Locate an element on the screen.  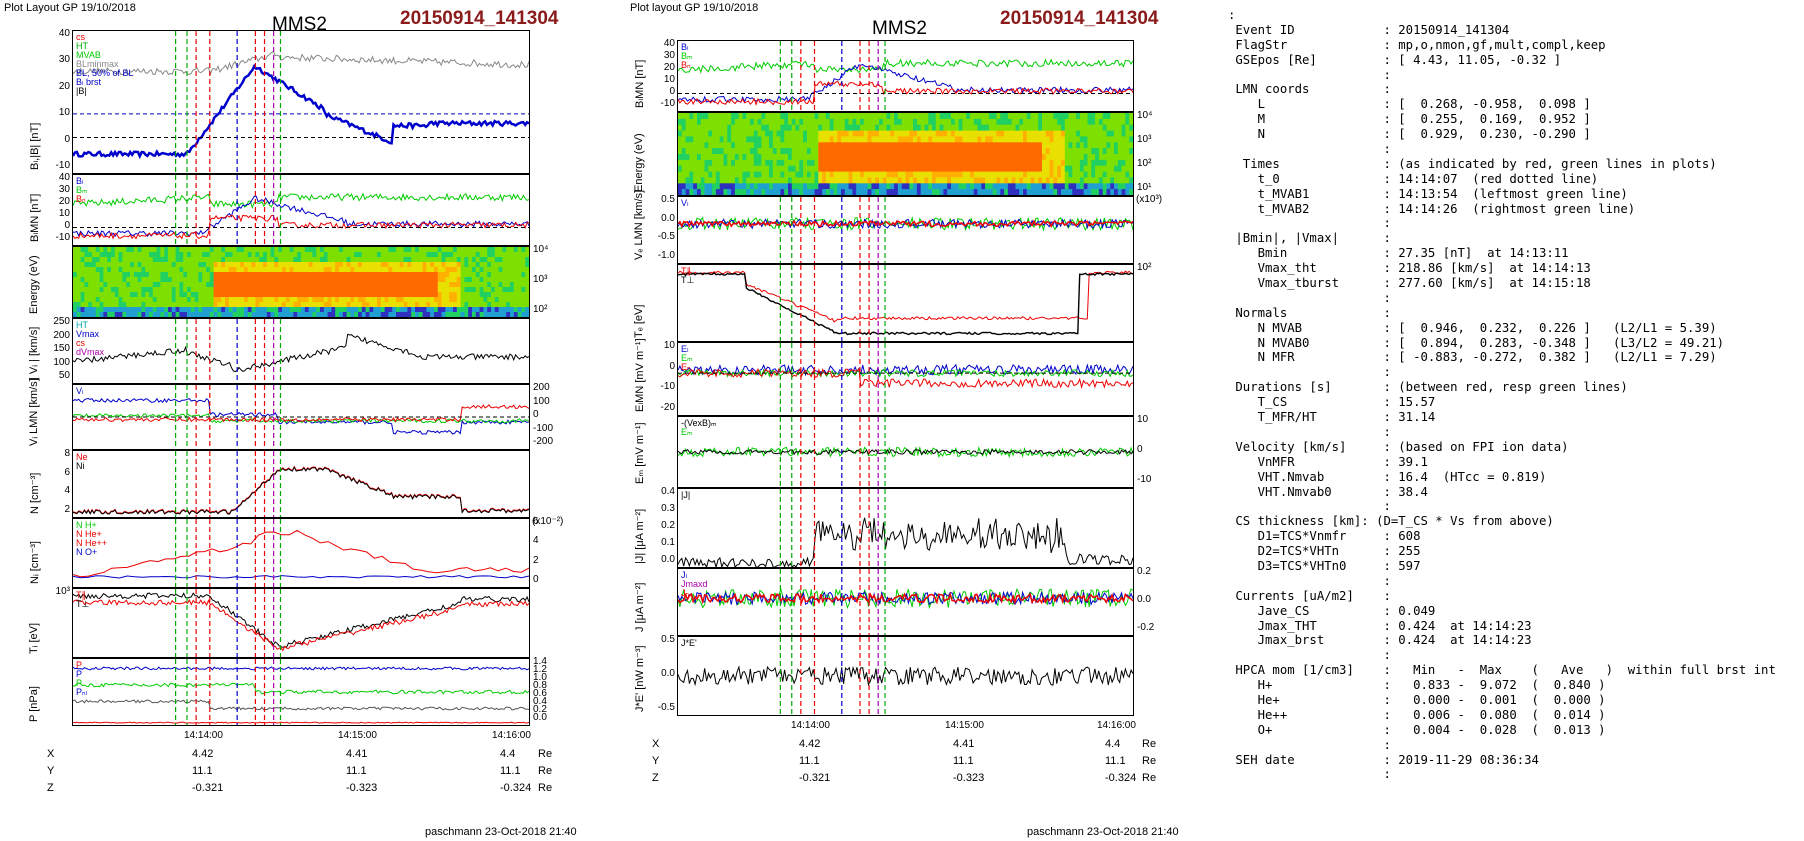
mid-panel-7-ytick-right: 0.2 is located at coordinates (1144, 571).